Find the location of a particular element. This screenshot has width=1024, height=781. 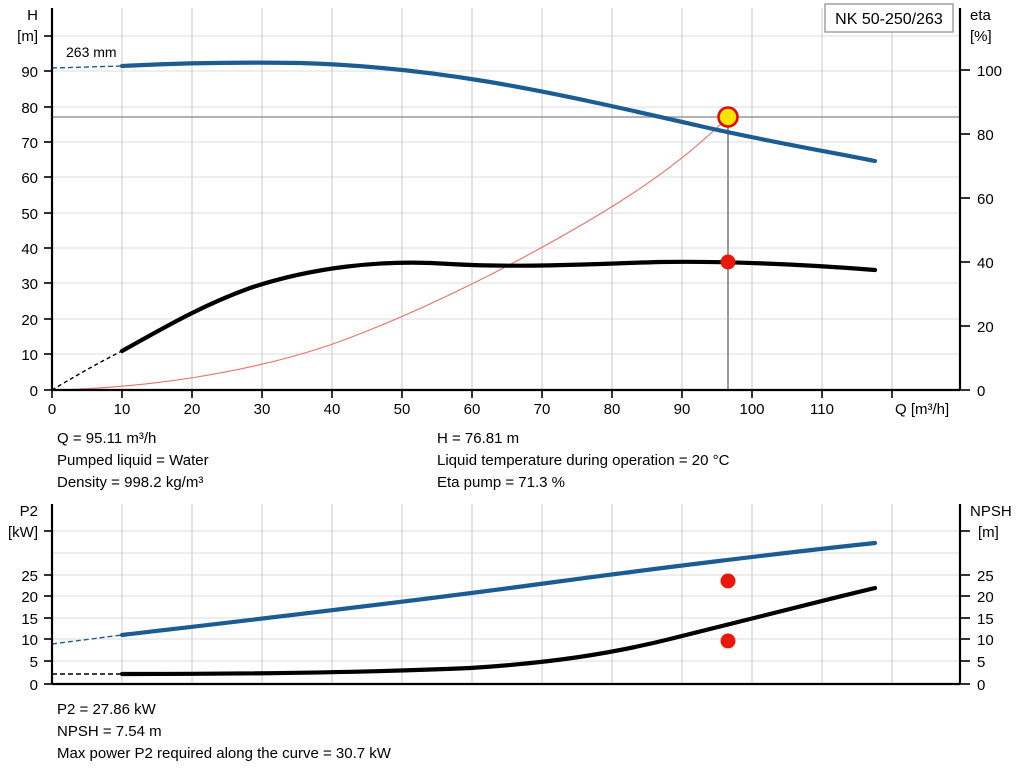

top-eta-tick-80: 80 is located at coordinates (985, 135).